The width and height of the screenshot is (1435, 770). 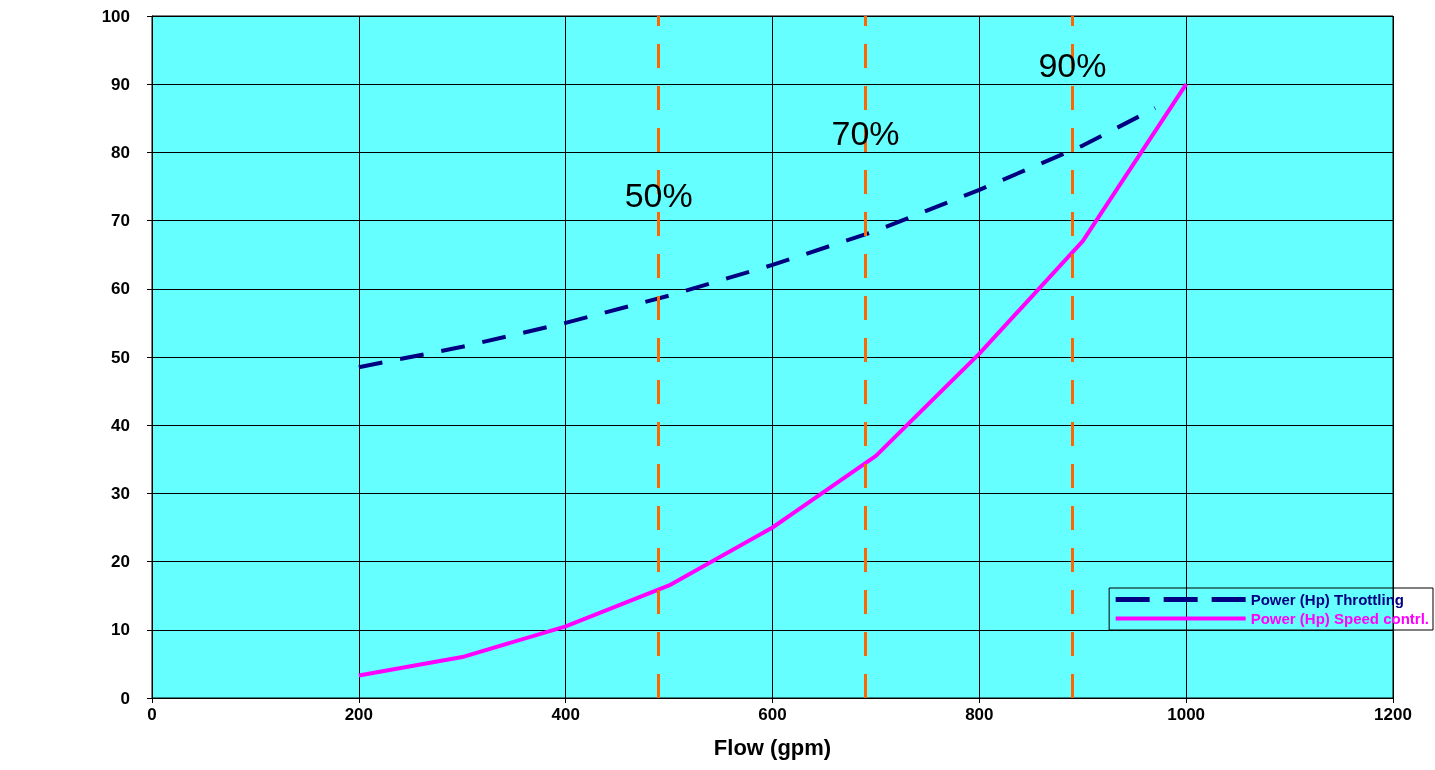 I want to click on x-tick-label: 1000, so click(x=1186, y=714).